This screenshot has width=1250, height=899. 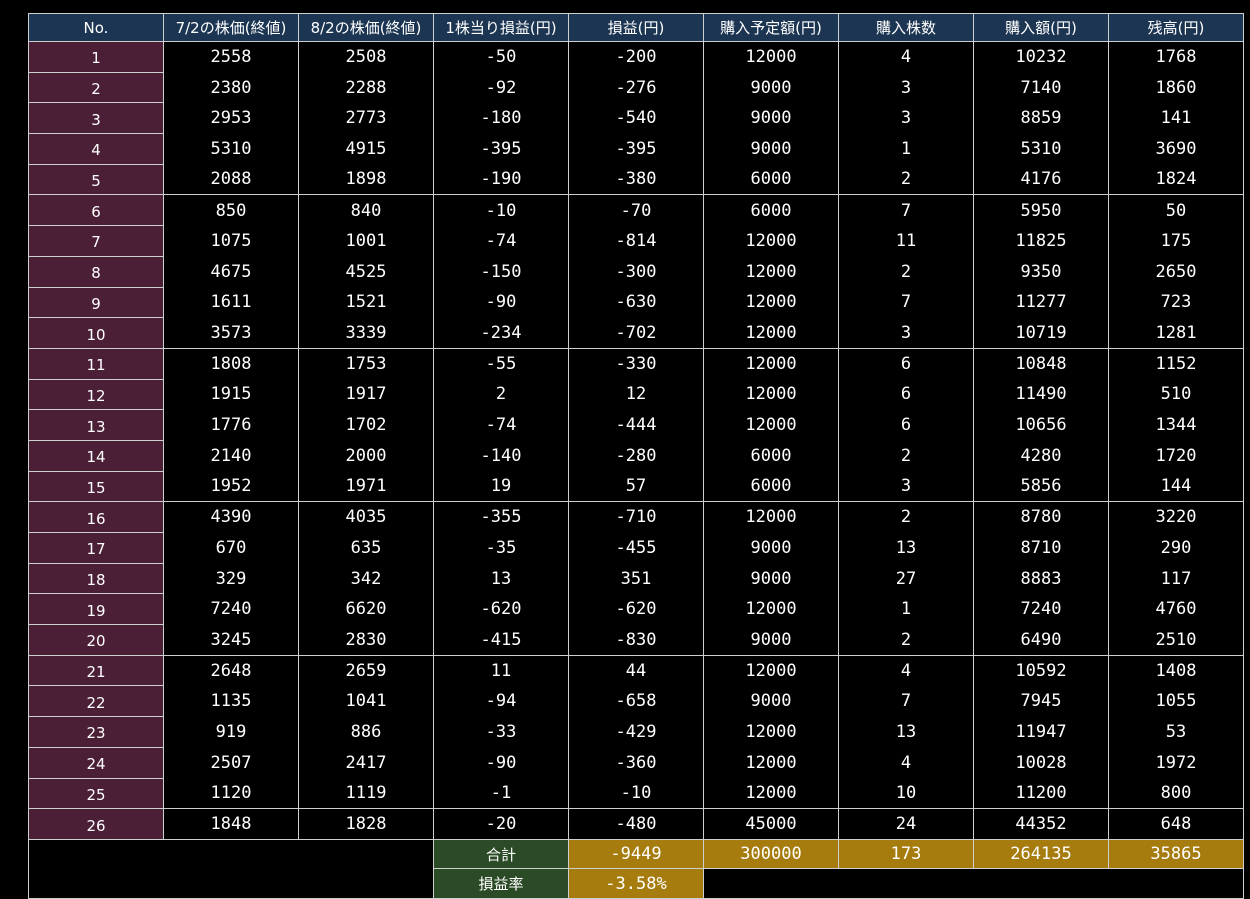 What do you see at coordinates (96, 210) in the screenshot?
I see `row-number: 6` at bounding box center [96, 210].